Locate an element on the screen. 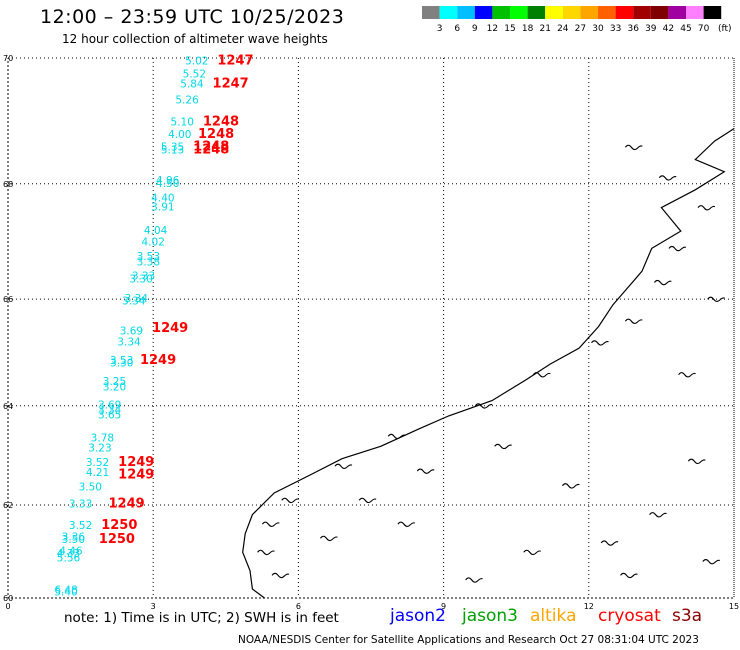  color-scale-label: 9 is located at coordinates (475, 29).